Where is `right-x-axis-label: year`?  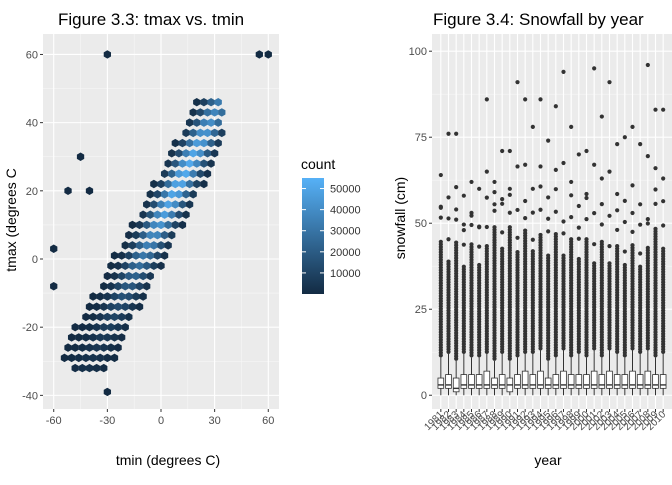
right-x-axis-label: year is located at coordinates (548, 460).